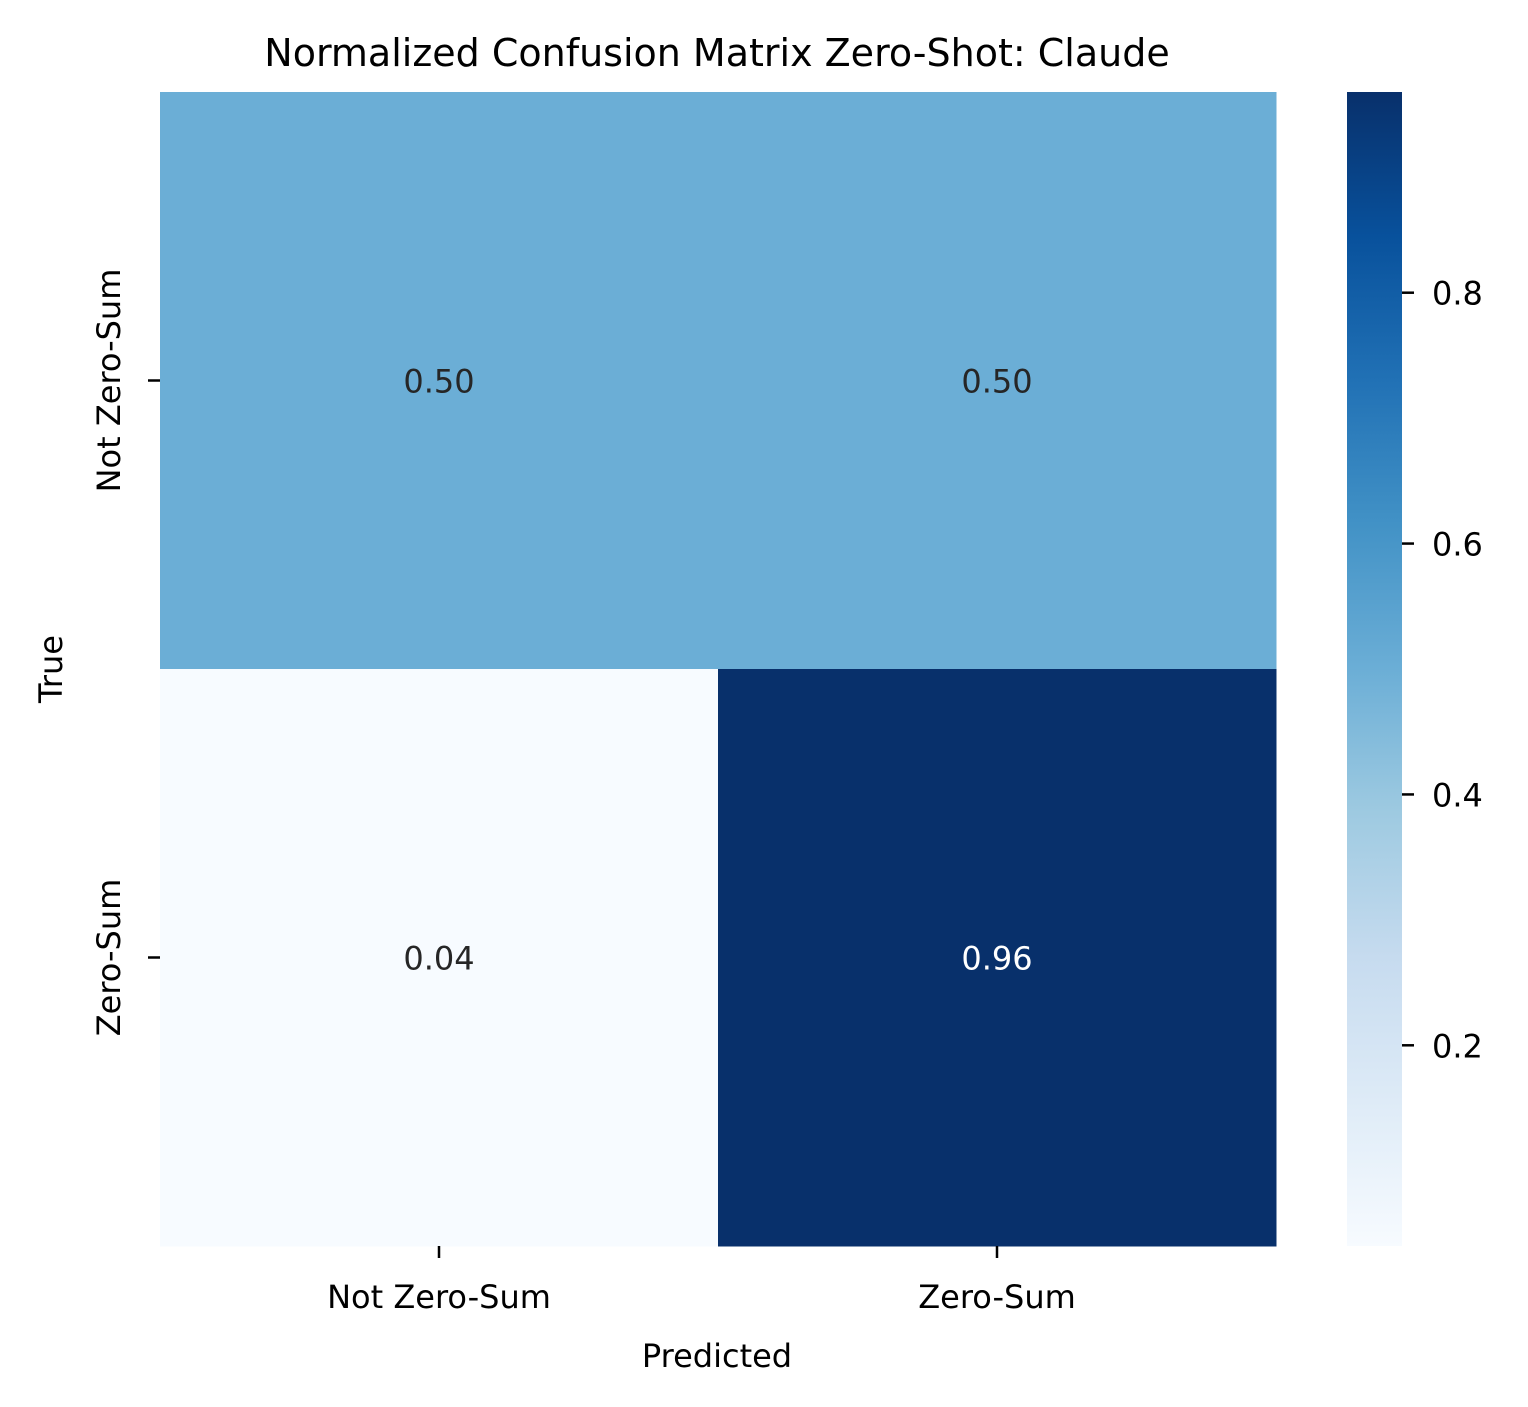 The image size is (1528, 1407). Describe the element at coordinates (109, 381) in the screenshot. I see `y-tick-label: Not Zero-Sum` at that location.